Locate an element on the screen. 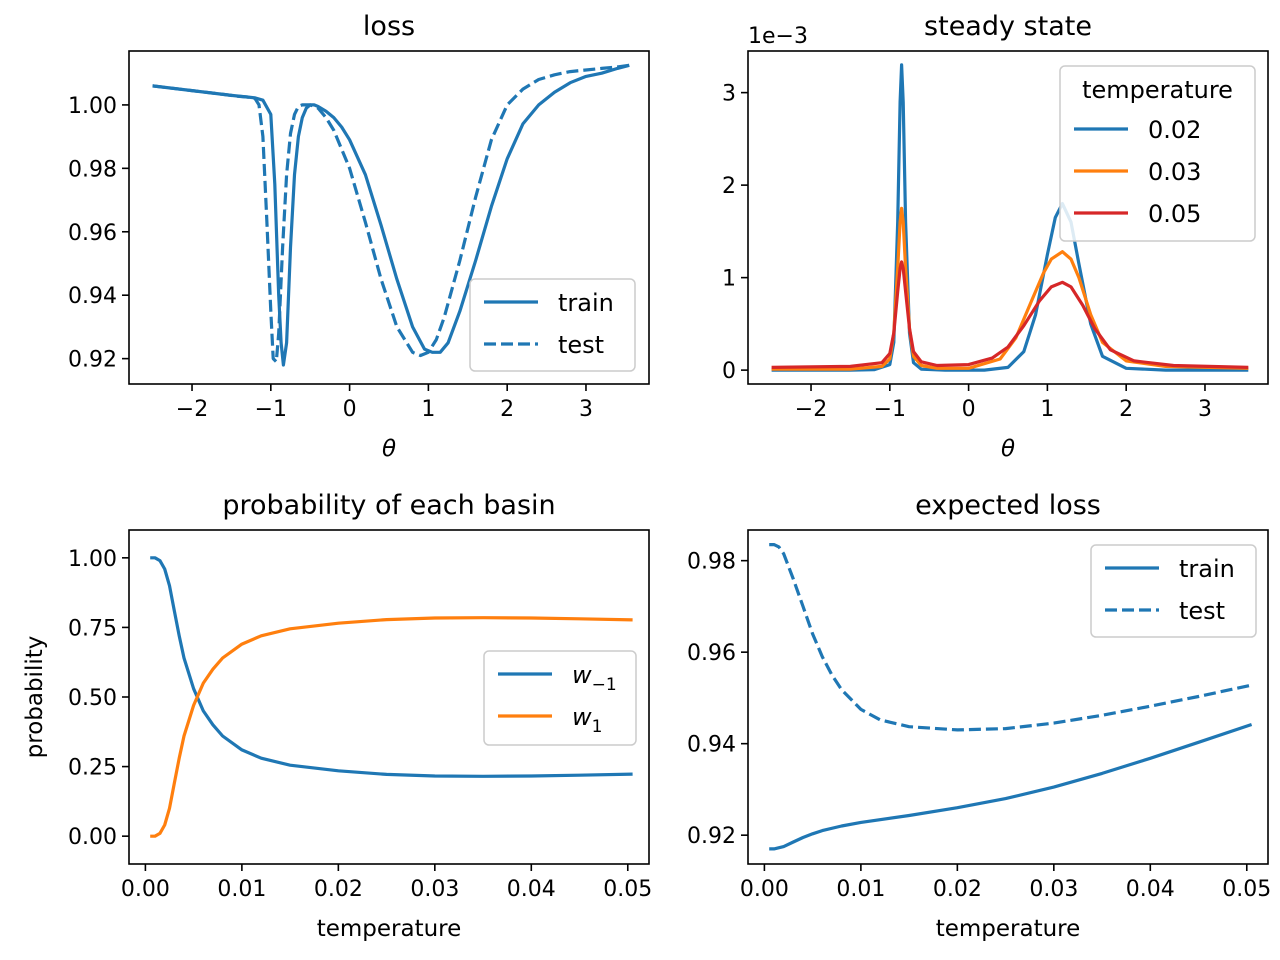  steady-xtick-label: 3 is located at coordinates (1205, 409).